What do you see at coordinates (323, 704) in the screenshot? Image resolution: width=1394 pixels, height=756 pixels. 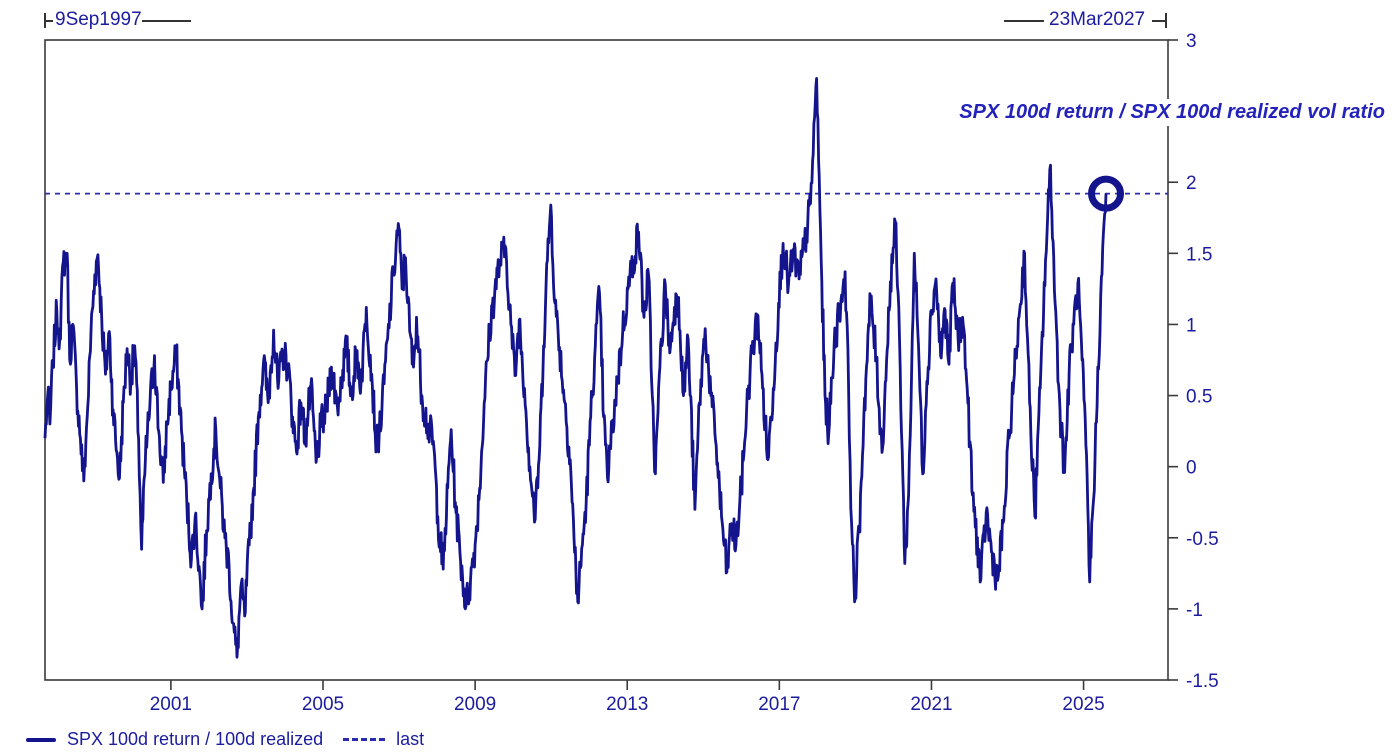 I see `x-tick-label: 2005` at bounding box center [323, 704].